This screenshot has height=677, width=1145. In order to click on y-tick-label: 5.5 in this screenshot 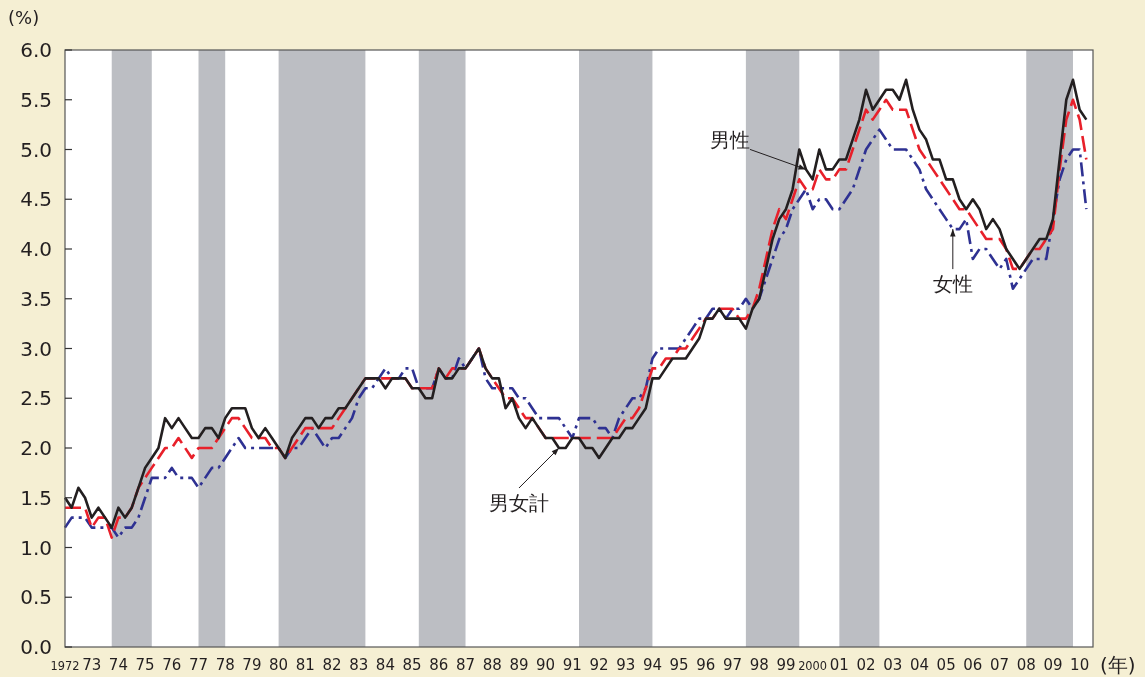, I will do `click(36, 99)`.